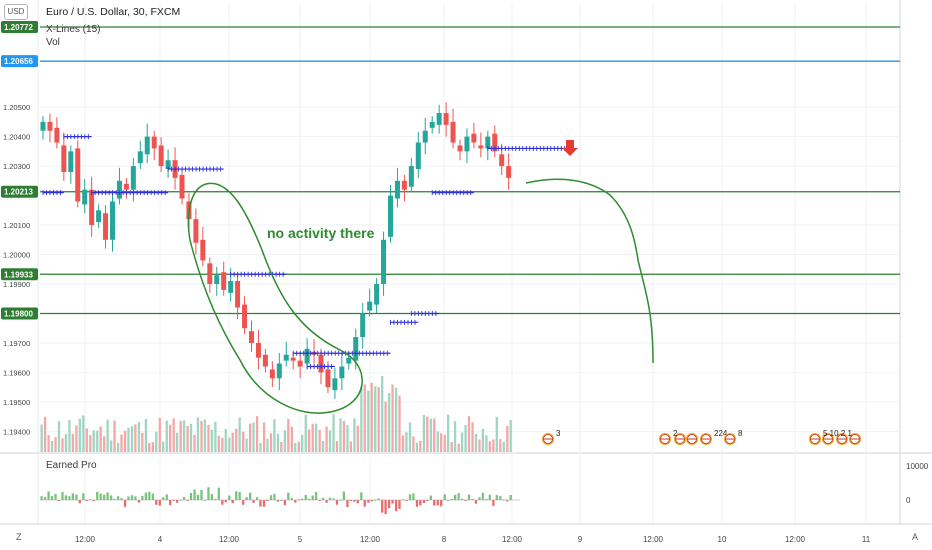  Describe the element at coordinates (19, 313) in the screenshot. I see `level-price-tag` at that location.